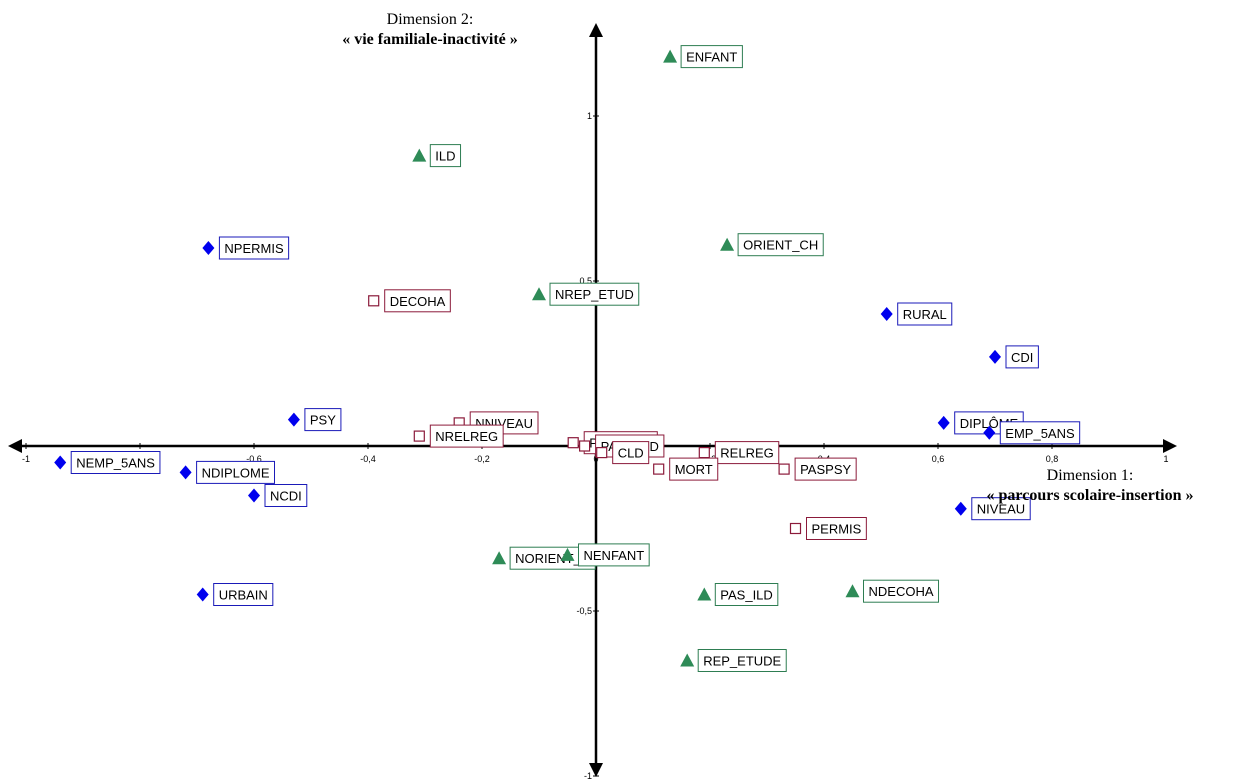 Image resolution: width=1237 pixels, height=780 pixels. What do you see at coordinates (588, 775) in the screenshot?
I see `y-tick-label: -1` at bounding box center [588, 775].